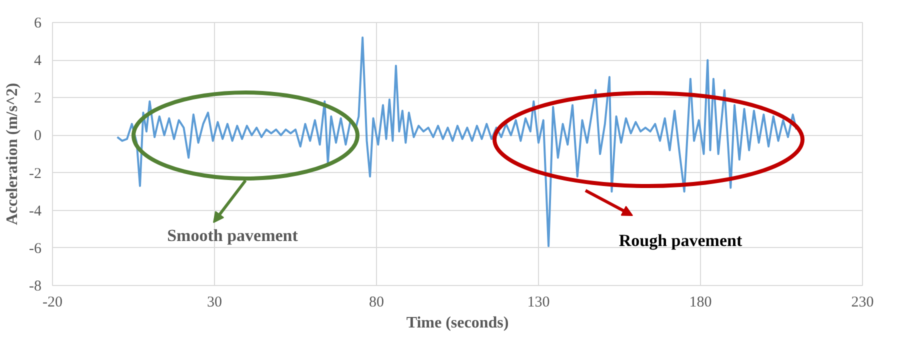 This screenshot has height=337, width=899. I want to click on annotation: Rough pavement, so click(680, 240).